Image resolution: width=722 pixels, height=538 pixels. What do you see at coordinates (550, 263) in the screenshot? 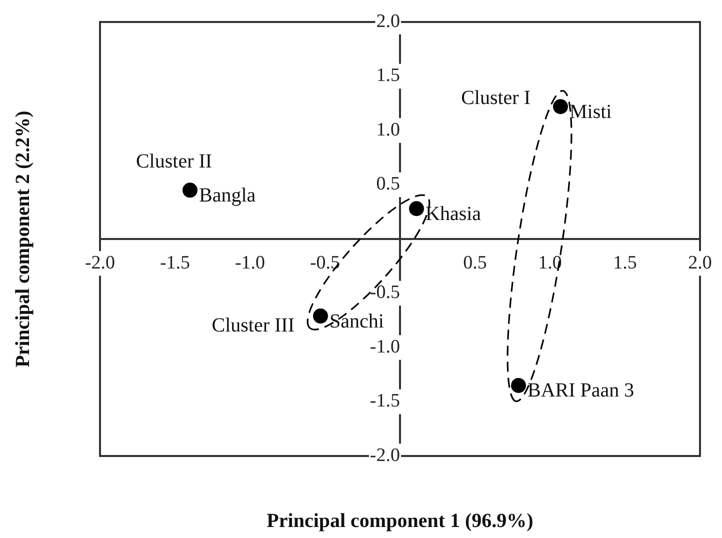
I see `x-tick-label: 1.0` at bounding box center [550, 263].